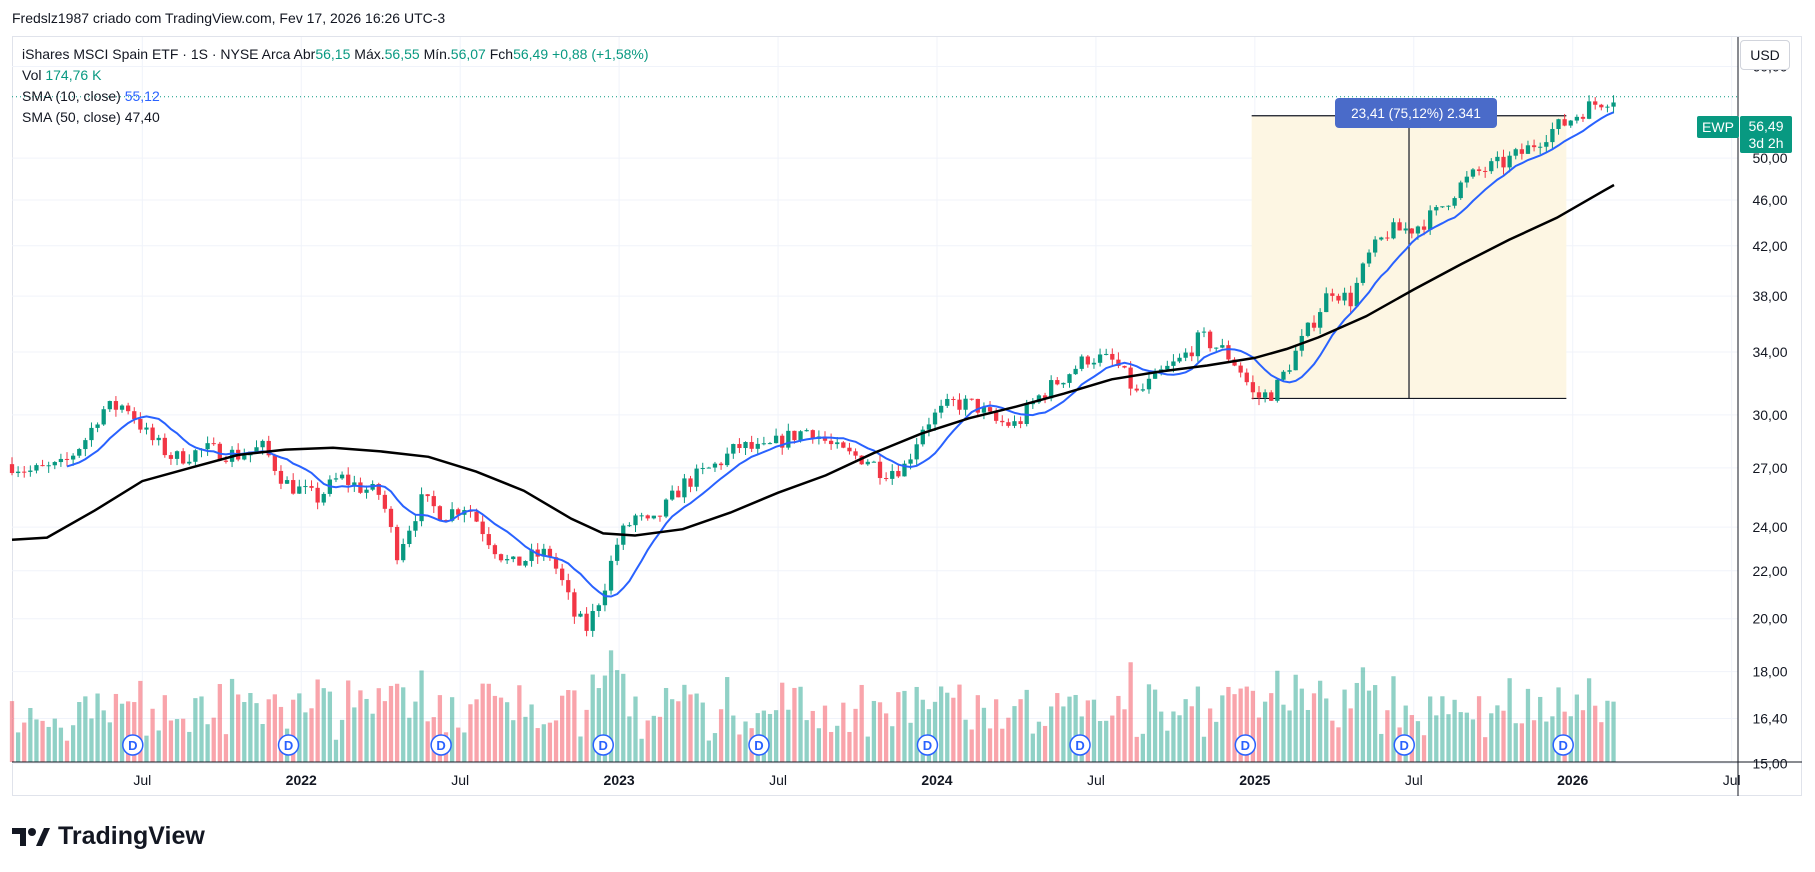 The height and width of the screenshot is (872, 1815). What do you see at coordinates (369, 54) in the screenshot?
I see `high-label: Máx.` at bounding box center [369, 54].